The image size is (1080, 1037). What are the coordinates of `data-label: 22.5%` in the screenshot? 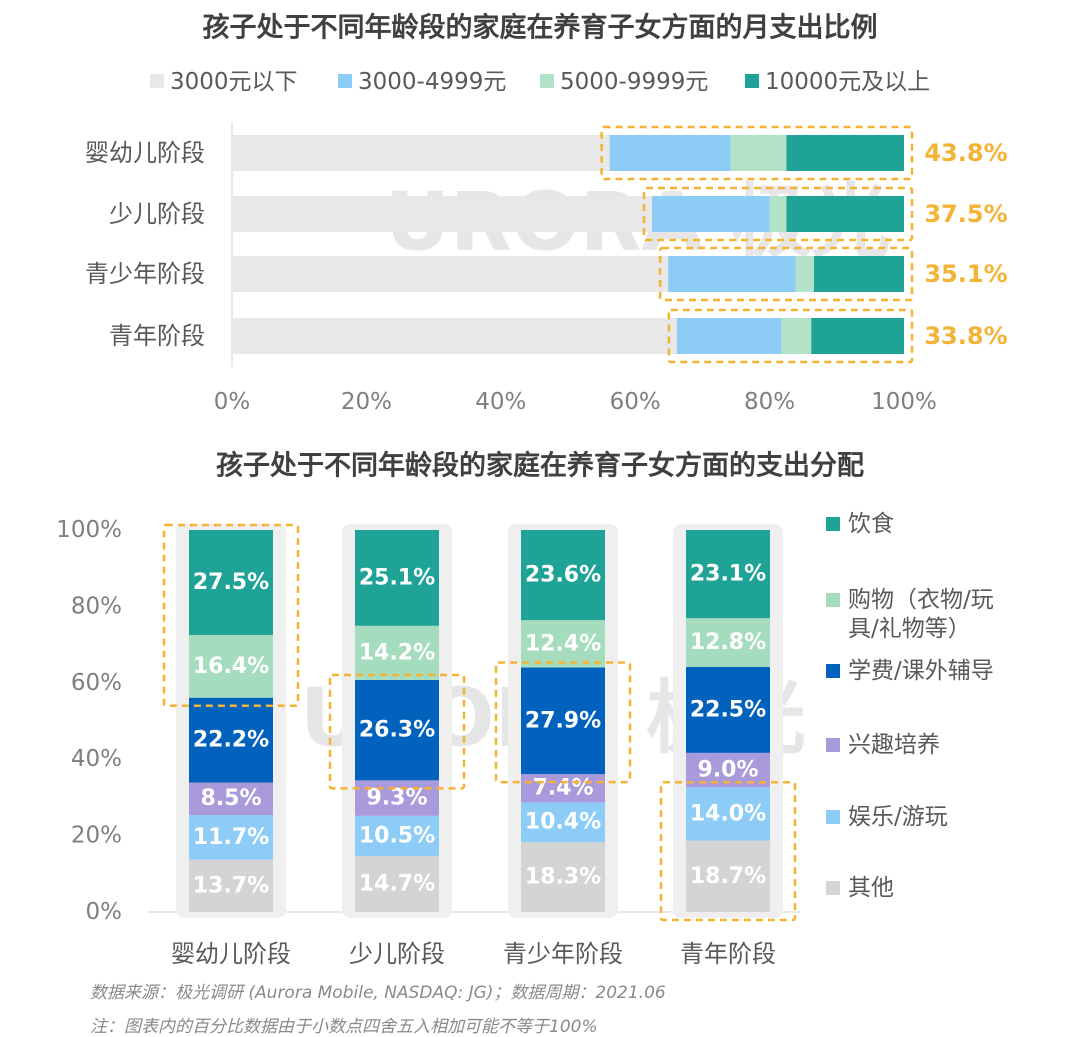 It's located at (728, 709).